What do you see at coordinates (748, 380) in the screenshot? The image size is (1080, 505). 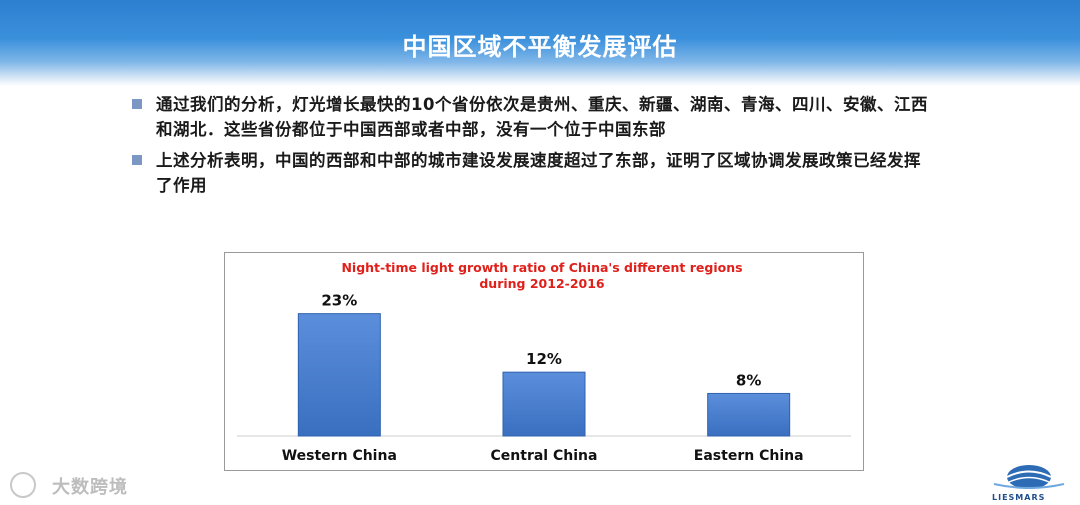 I see `bar-value-label: 8%` at bounding box center [748, 380].